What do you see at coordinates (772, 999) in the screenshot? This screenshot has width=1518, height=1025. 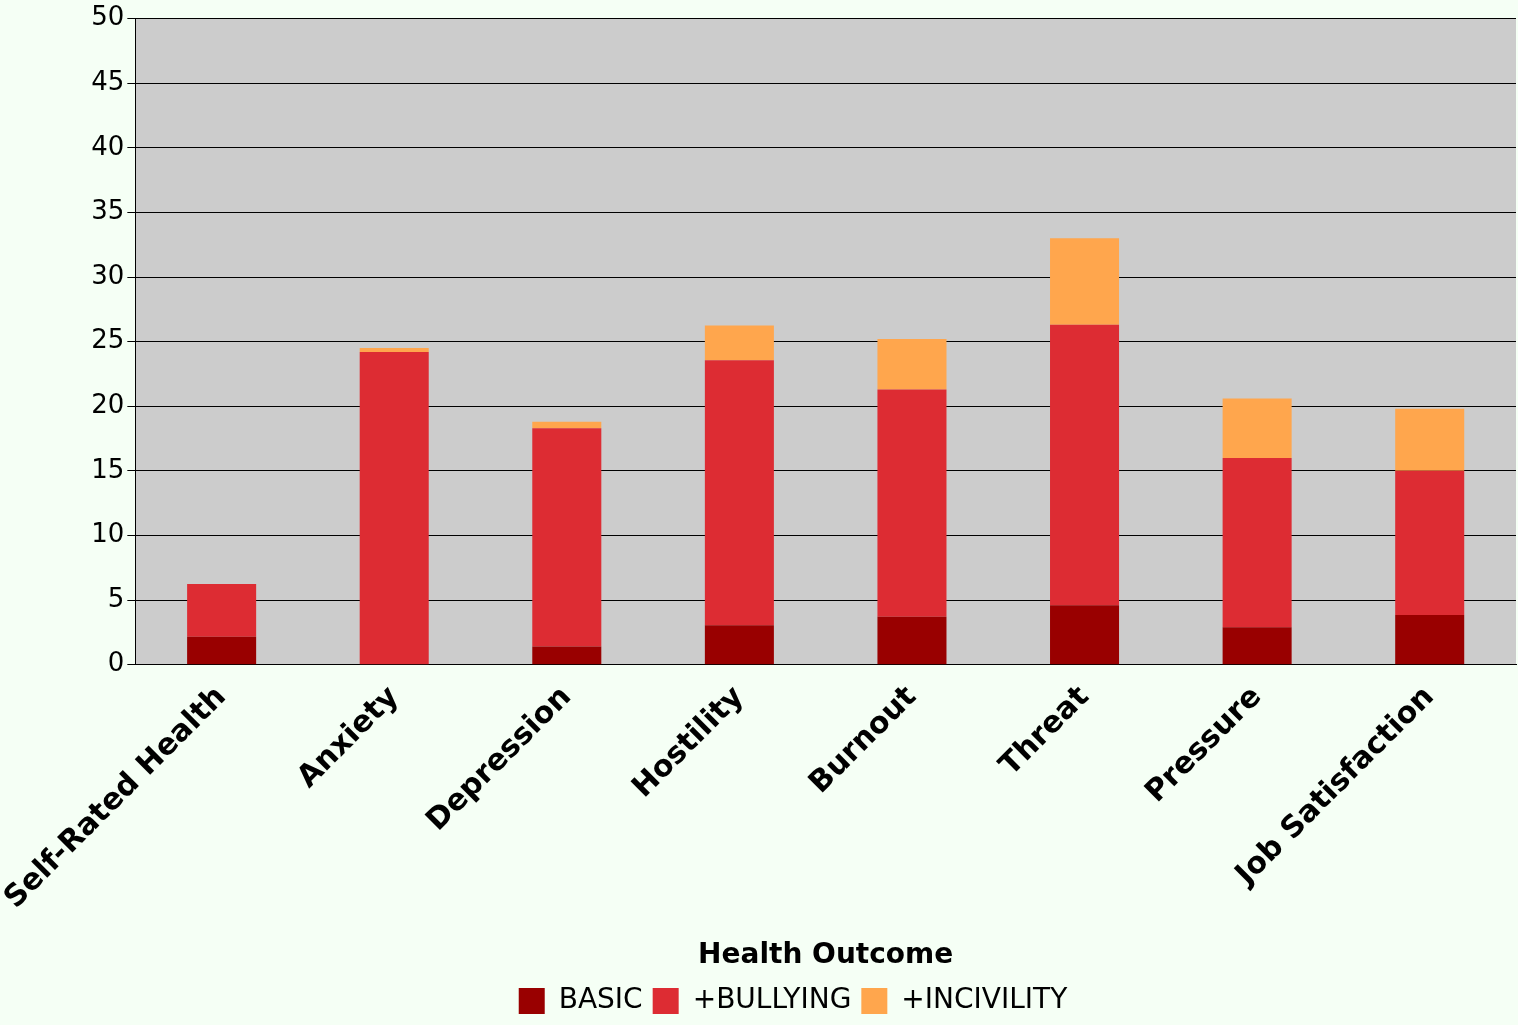 I see `legend-label: +BULLYING` at bounding box center [772, 999].